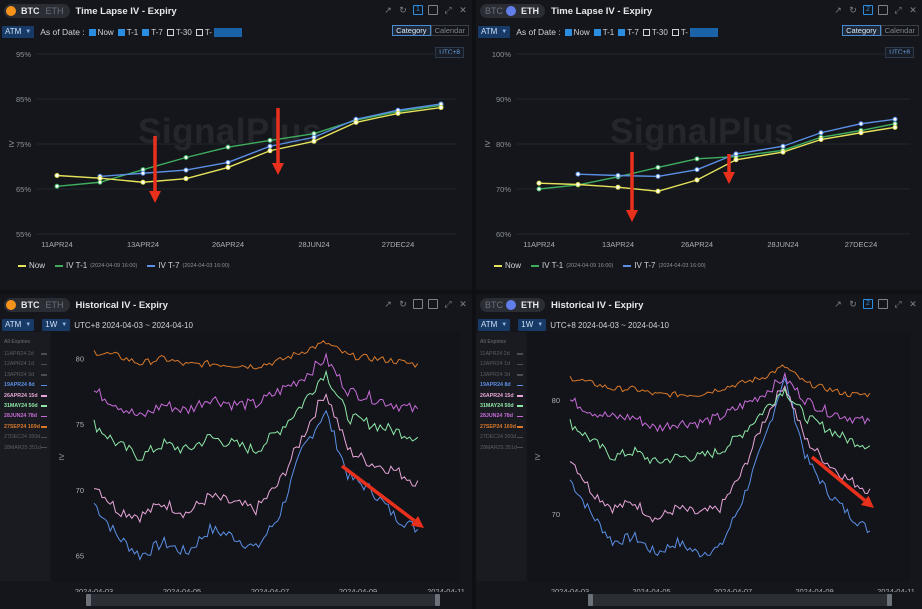  What do you see at coordinates (520, 396) in the screenshot?
I see `expiry-color-swatch` at bounding box center [520, 396].